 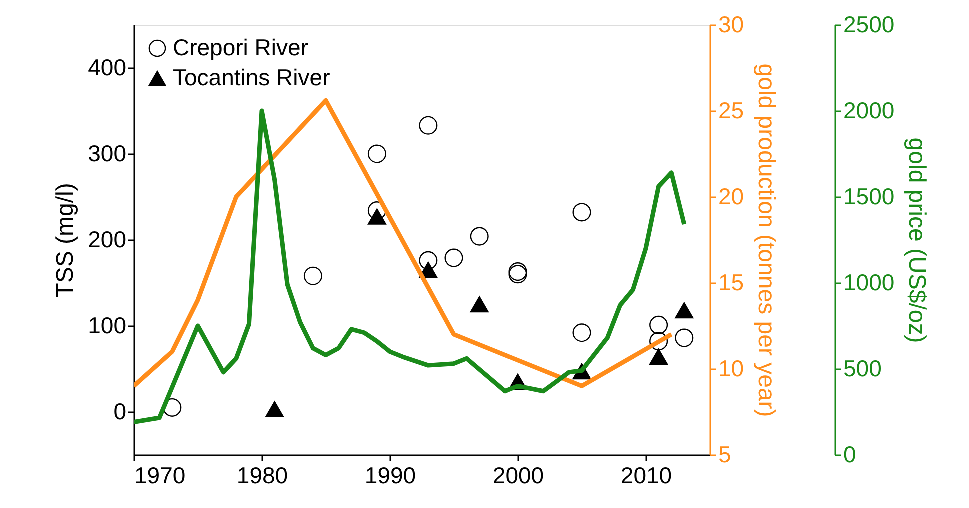 I want to click on y-tick-label: 400, so click(x=107, y=67).